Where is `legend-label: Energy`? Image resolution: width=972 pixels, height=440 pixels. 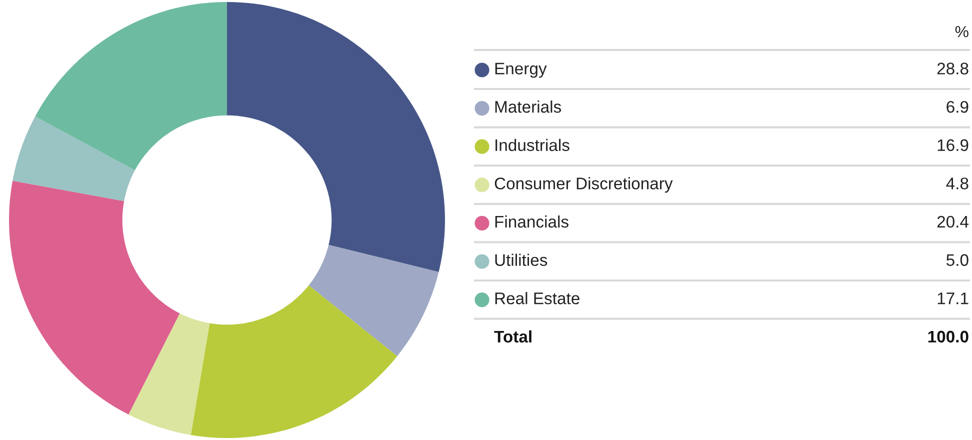 legend-label: Energy is located at coordinates (521, 70).